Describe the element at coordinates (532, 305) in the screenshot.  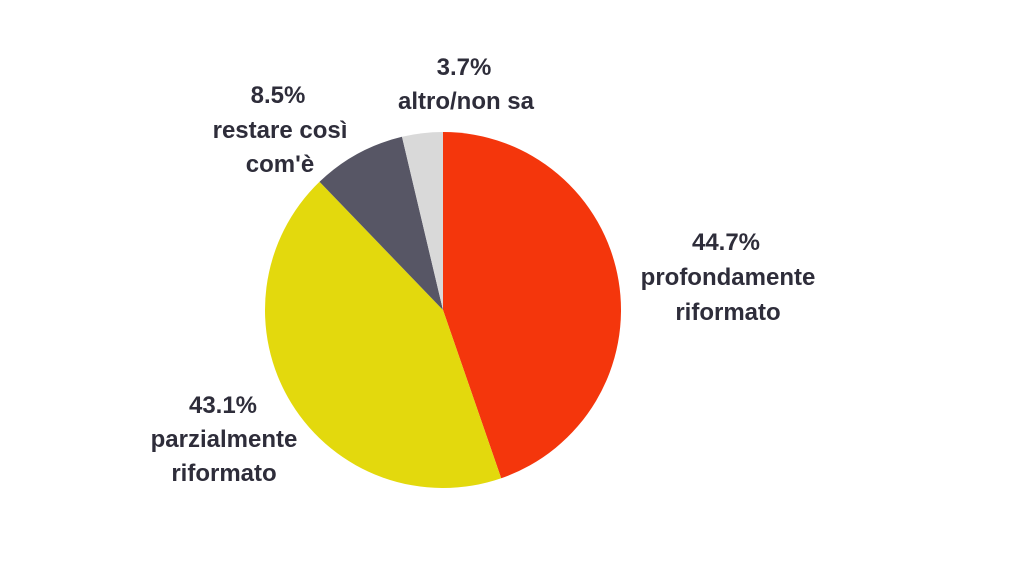
I see `pie-slice-profondamente-riformato` at that location.